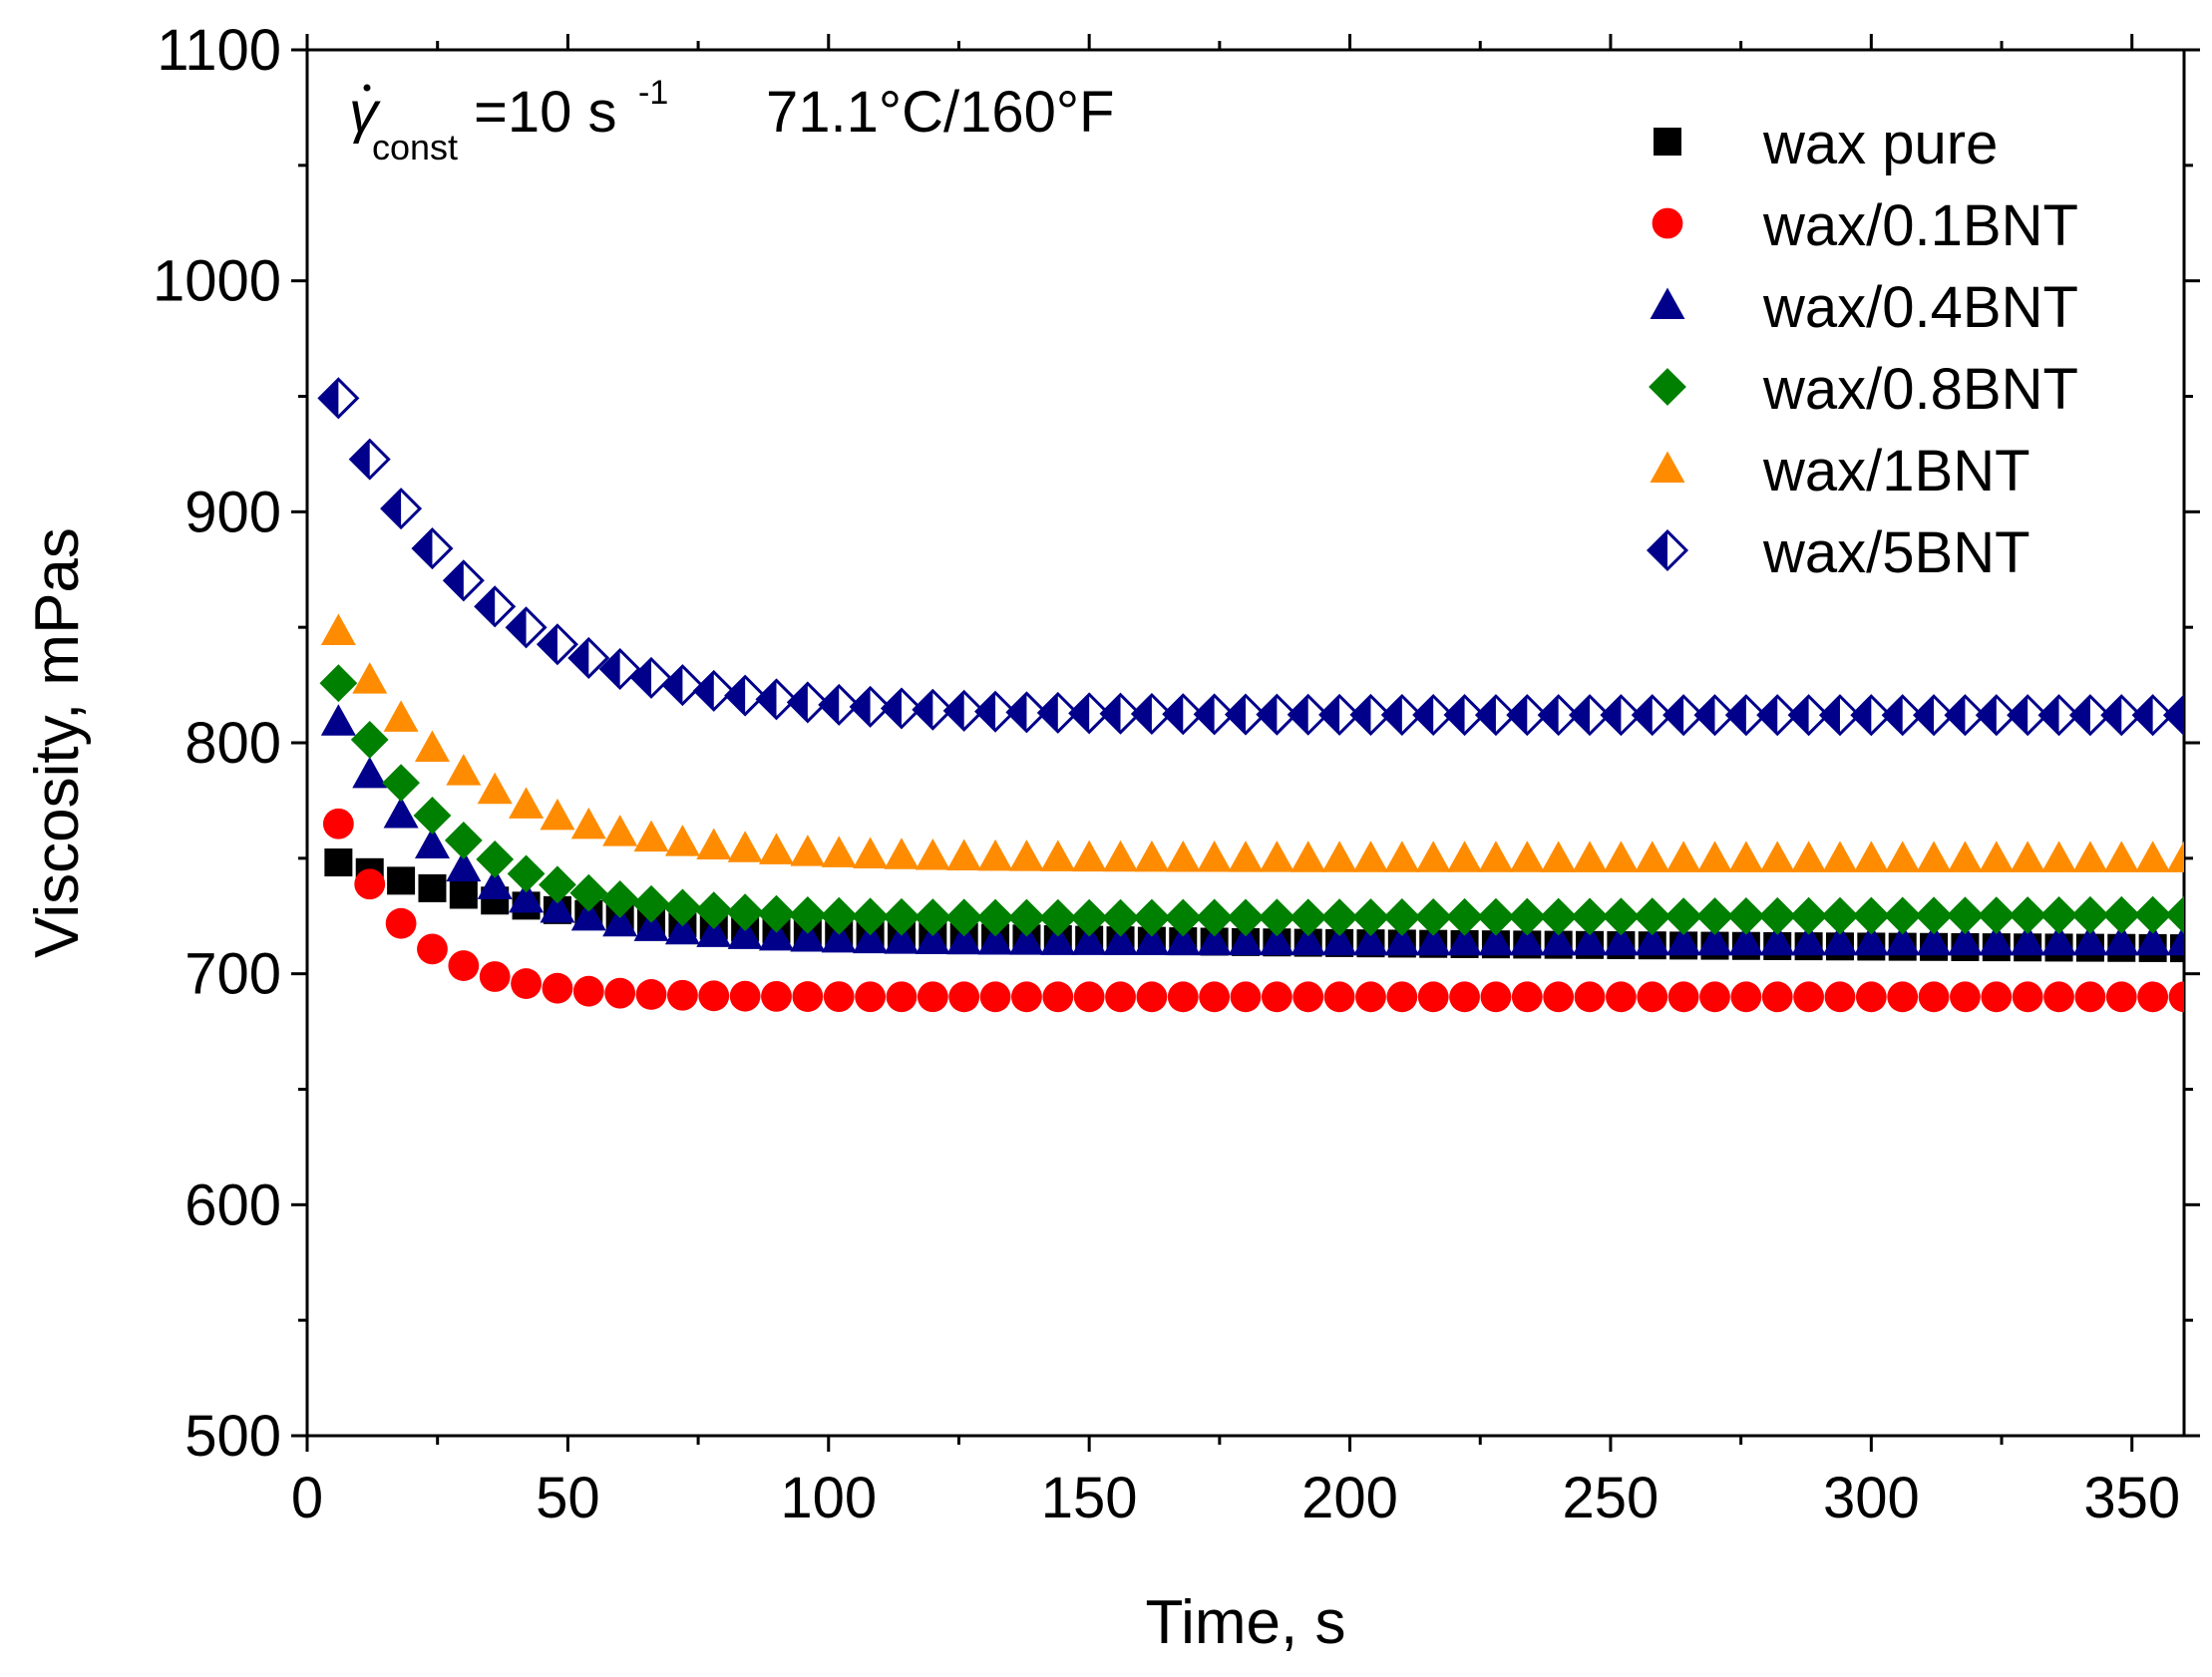 This screenshot has width=2212, height=1677. I want to click on x-tick-label: 250, so click(1611, 1498).